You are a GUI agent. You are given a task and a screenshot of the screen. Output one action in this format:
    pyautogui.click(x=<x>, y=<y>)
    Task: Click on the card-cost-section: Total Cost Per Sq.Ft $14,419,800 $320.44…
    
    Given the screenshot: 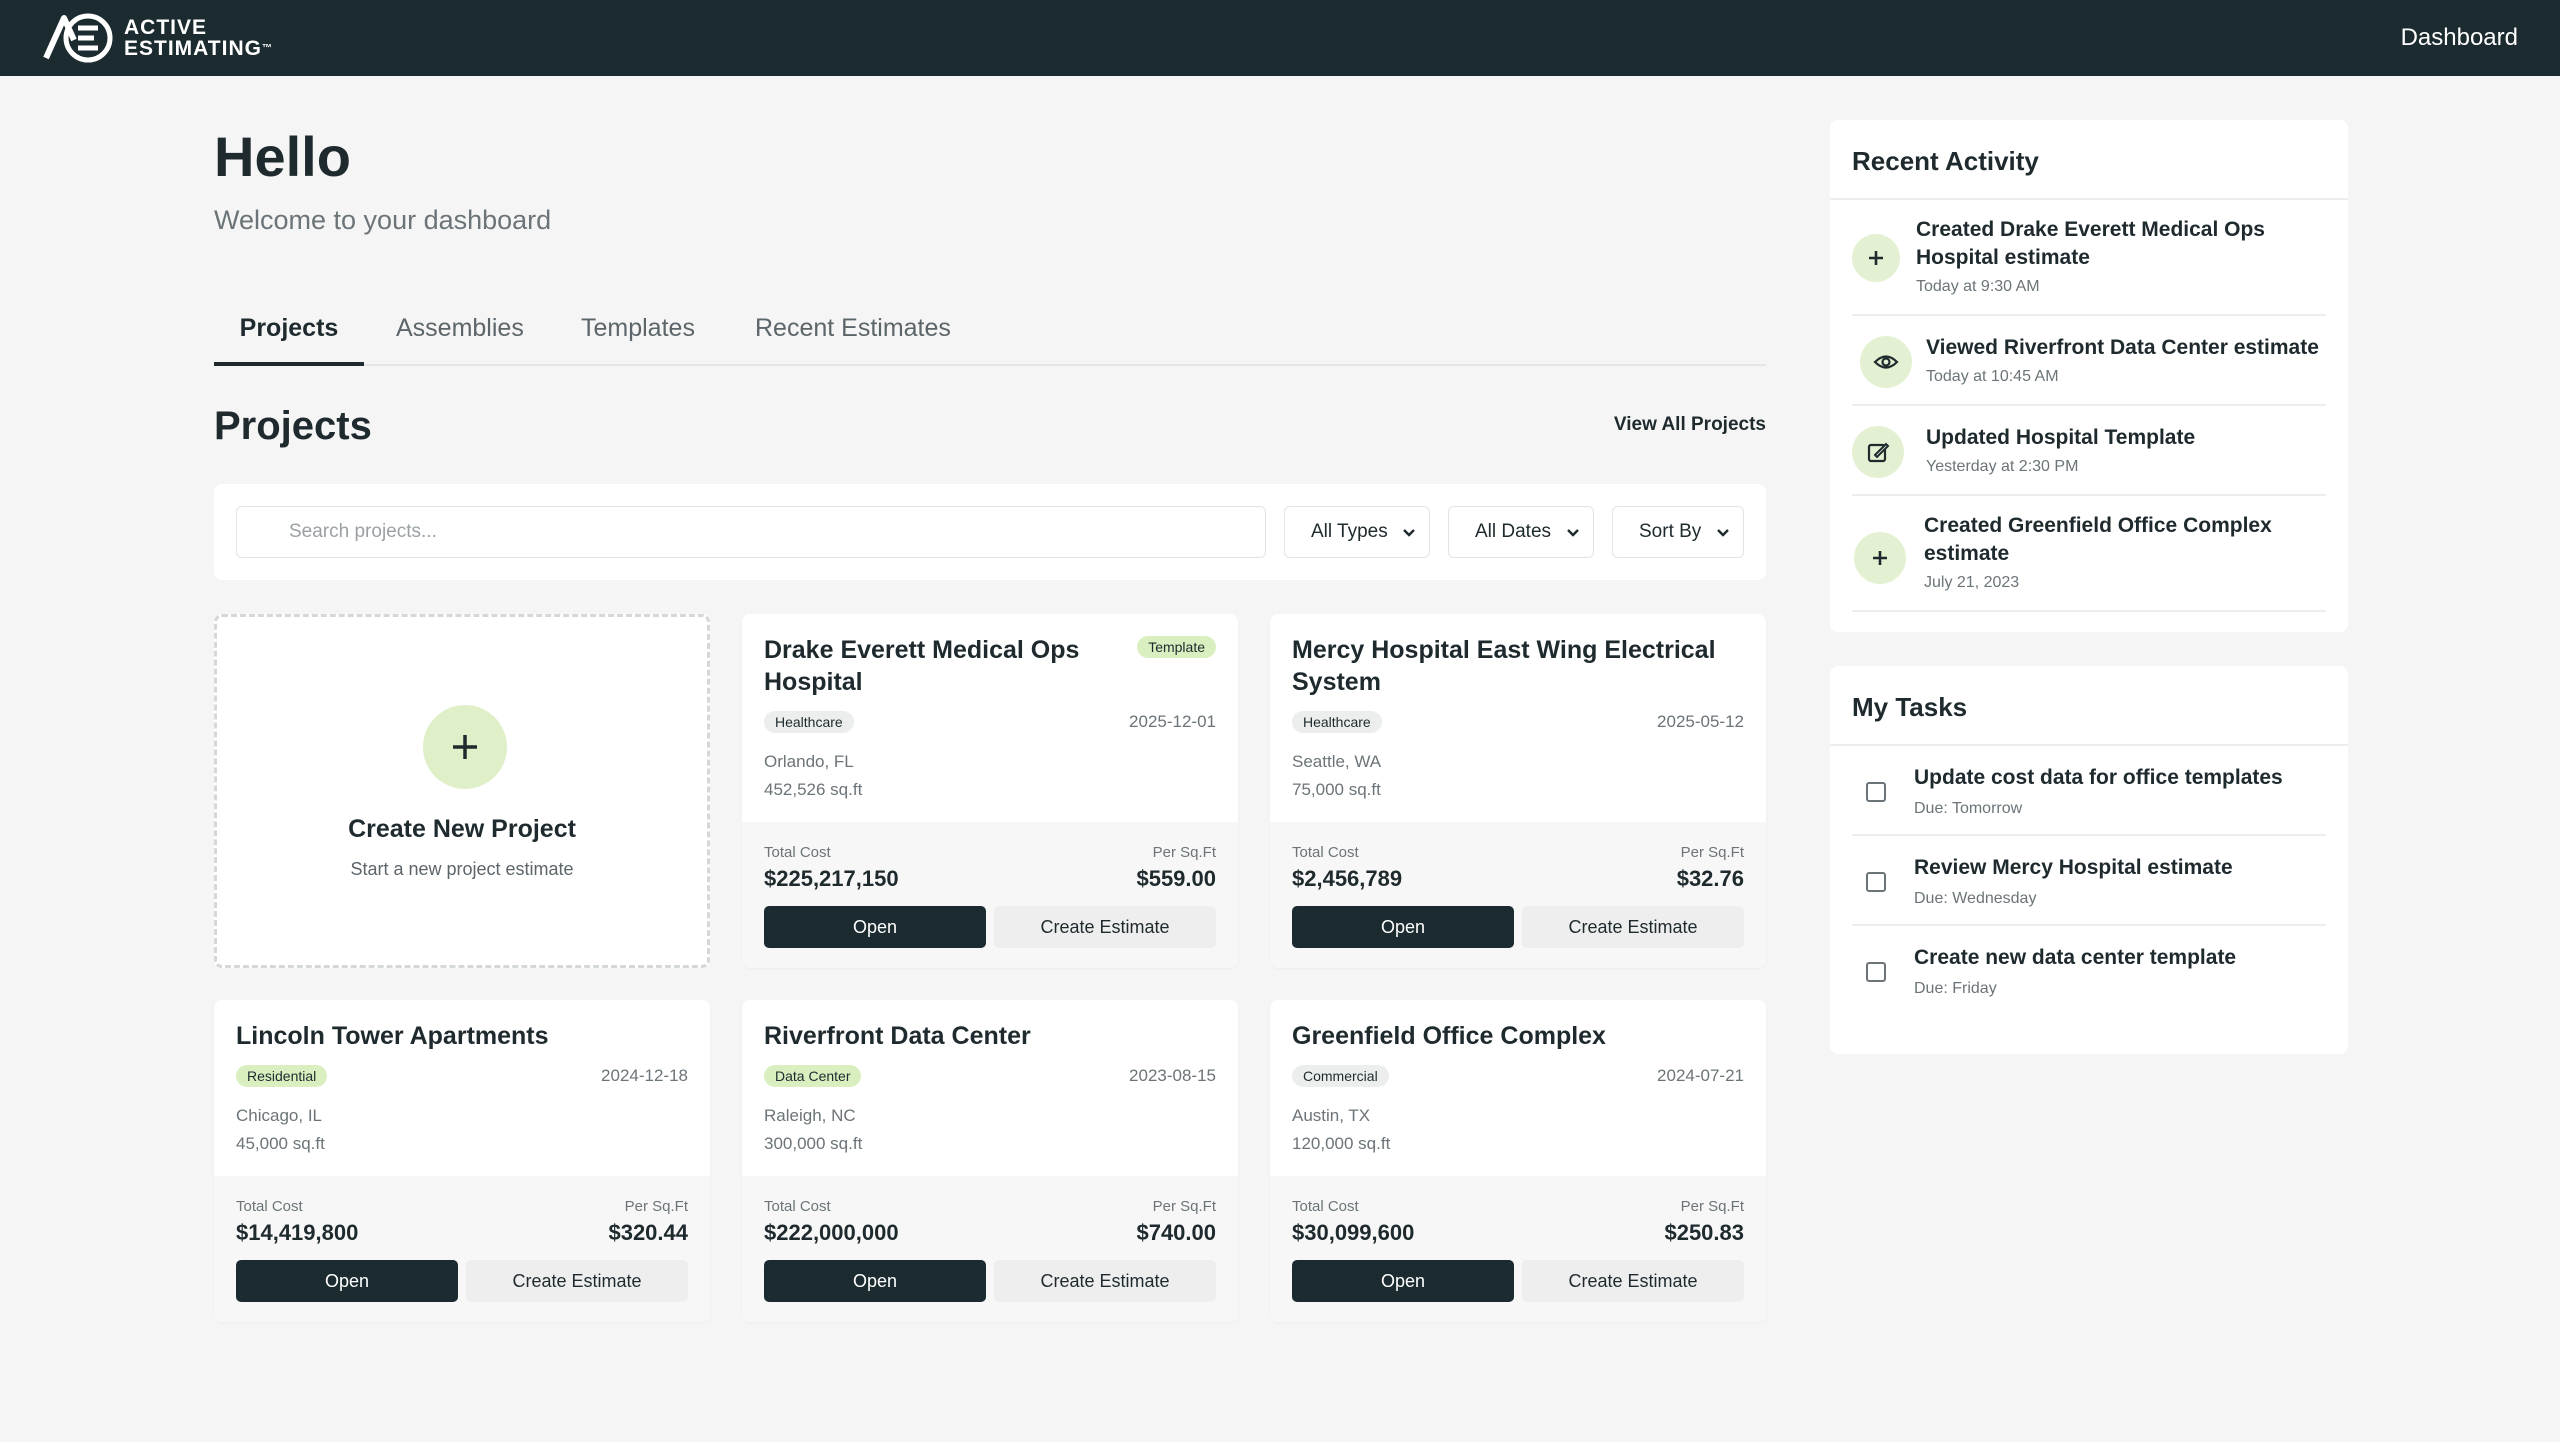 What is the action you would take?
    pyautogui.click(x=462, y=1249)
    